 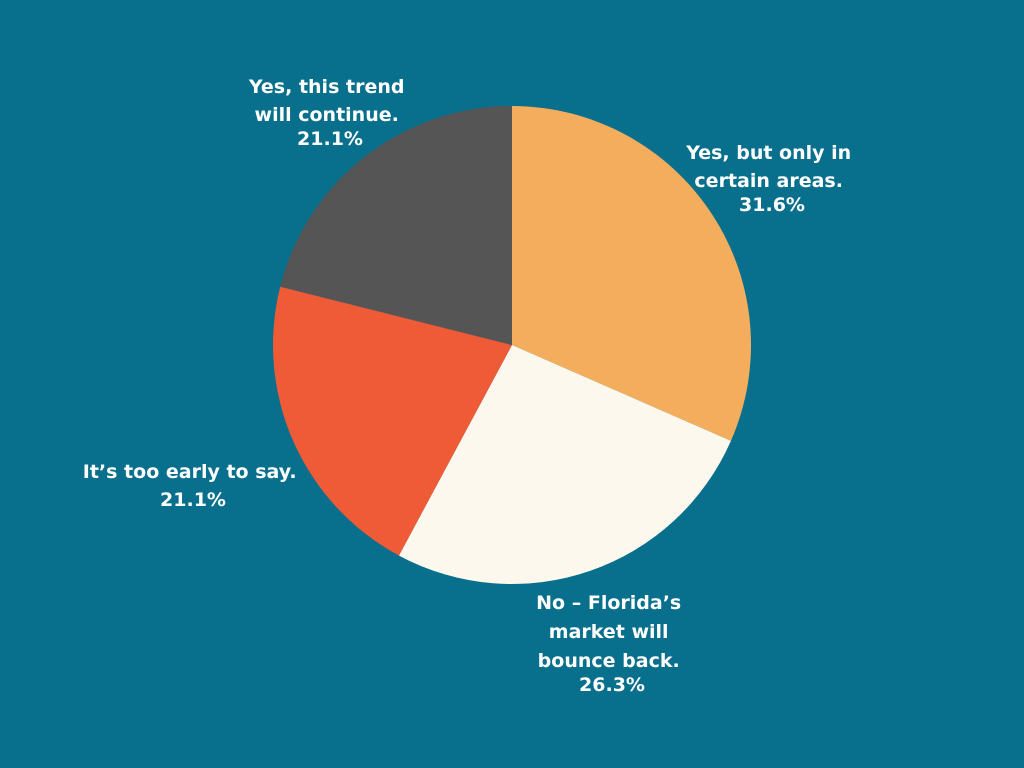 What do you see at coordinates (612, 685) in the screenshot?
I see `percent-label: 26.3%` at bounding box center [612, 685].